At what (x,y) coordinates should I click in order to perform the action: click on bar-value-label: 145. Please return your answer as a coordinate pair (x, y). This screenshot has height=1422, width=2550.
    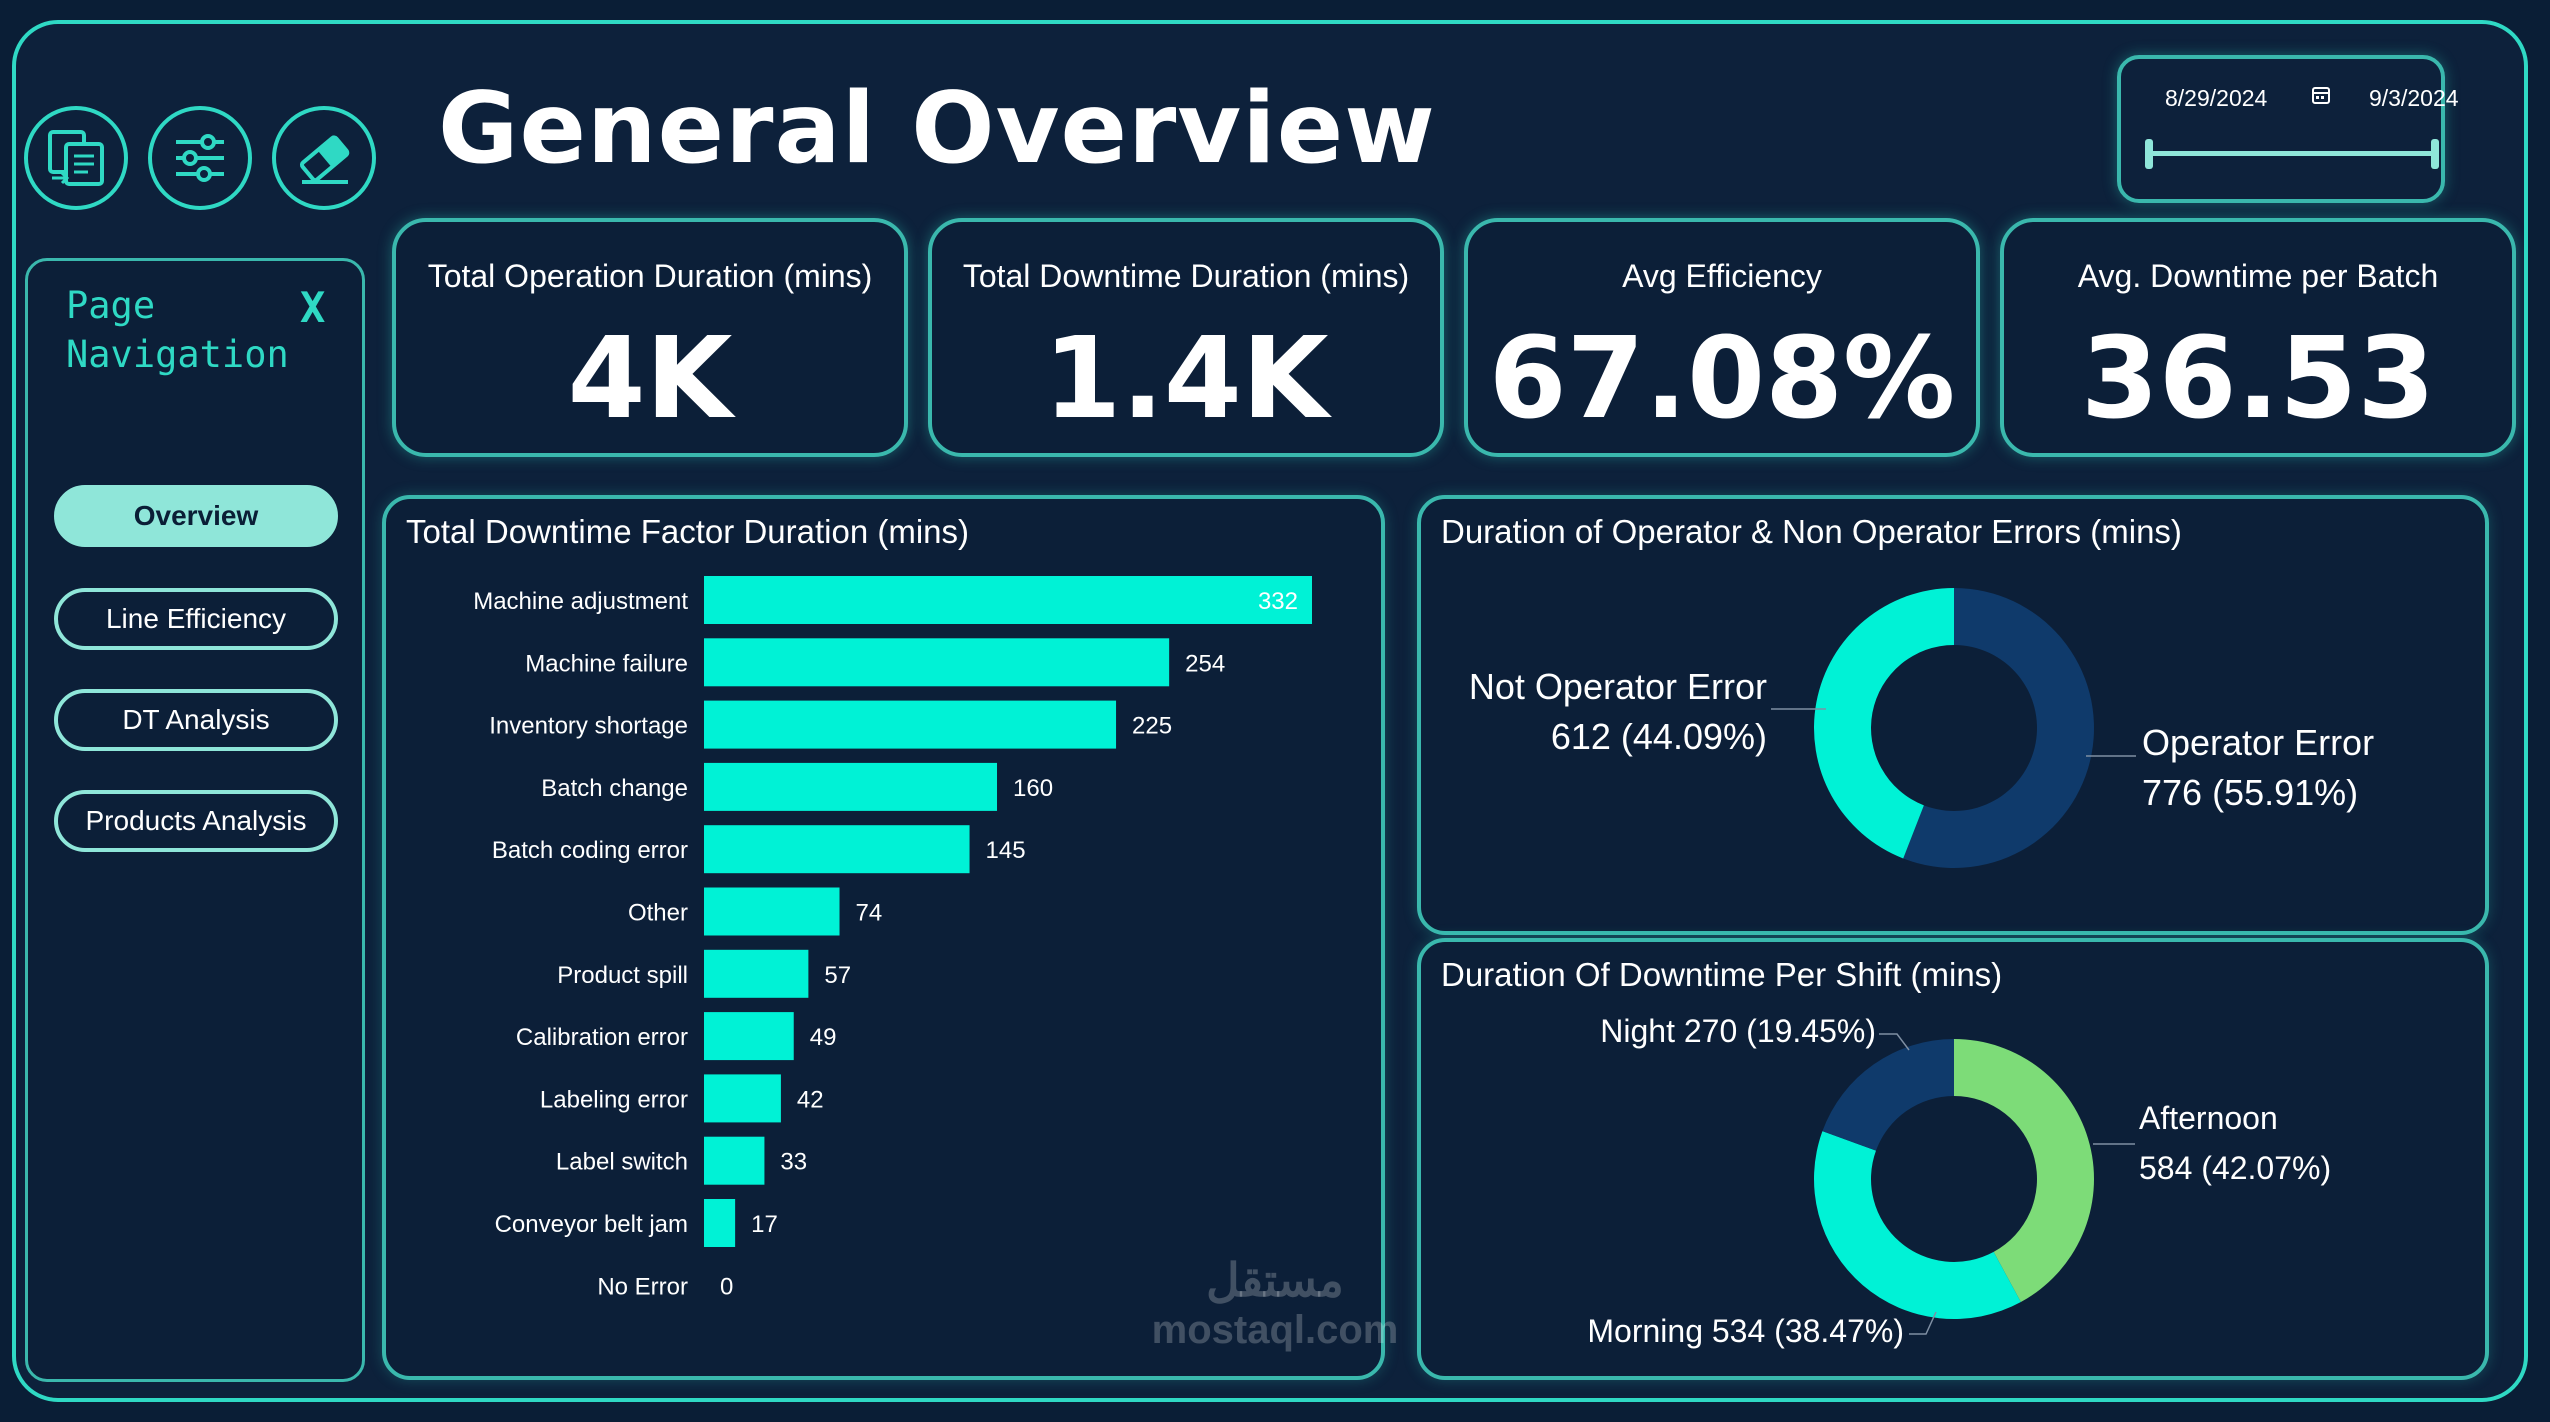
    Looking at the image, I should click on (1006, 850).